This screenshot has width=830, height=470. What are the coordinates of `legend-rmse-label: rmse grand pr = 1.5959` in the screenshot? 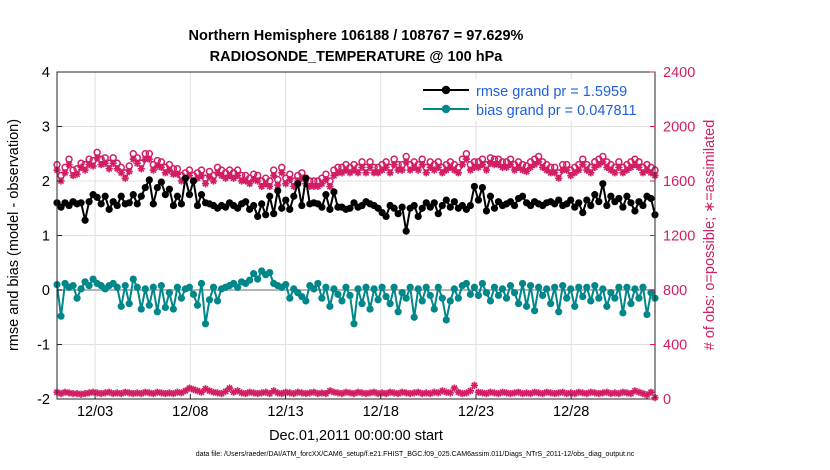 It's located at (551, 92).